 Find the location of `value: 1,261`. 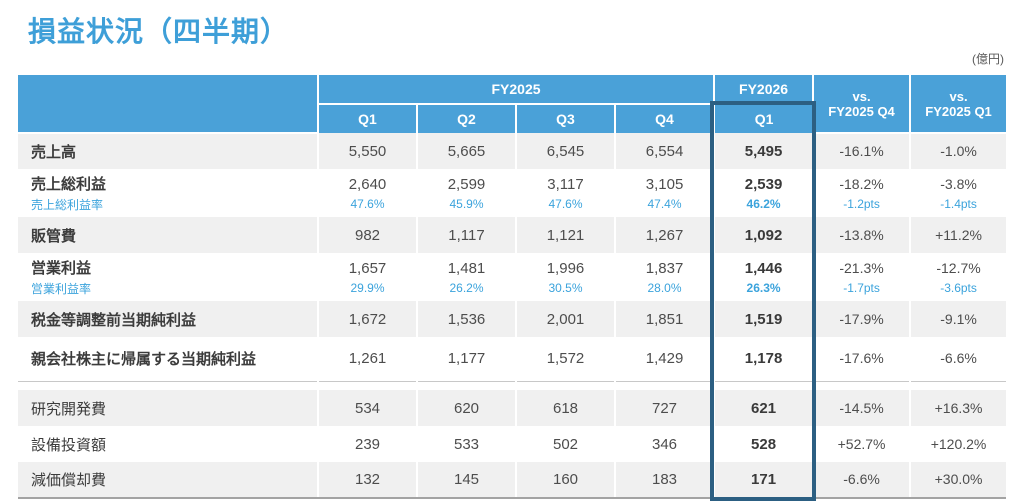

value: 1,261 is located at coordinates (367, 359).